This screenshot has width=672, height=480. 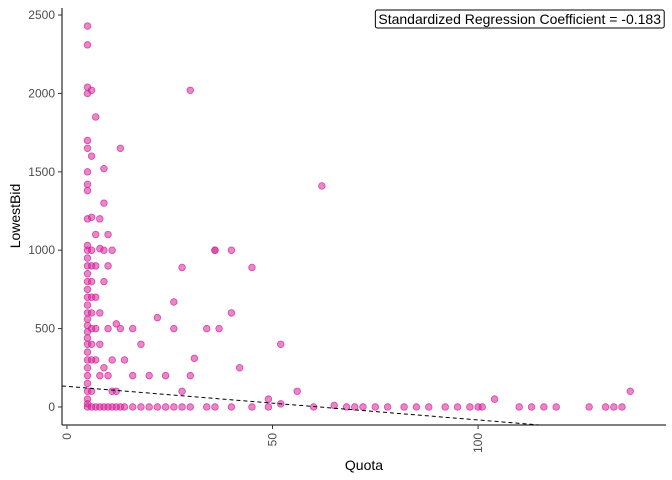 What do you see at coordinates (15, 216) in the screenshot?
I see `y-axis-title: LowestBid` at bounding box center [15, 216].